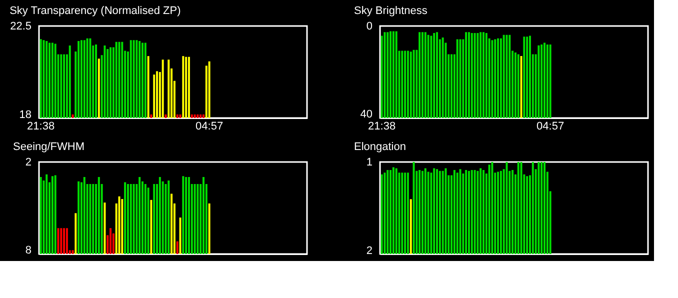  Describe the element at coordinates (28, 250) in the screenshot. I see `y-tick-label: 8` at that location.